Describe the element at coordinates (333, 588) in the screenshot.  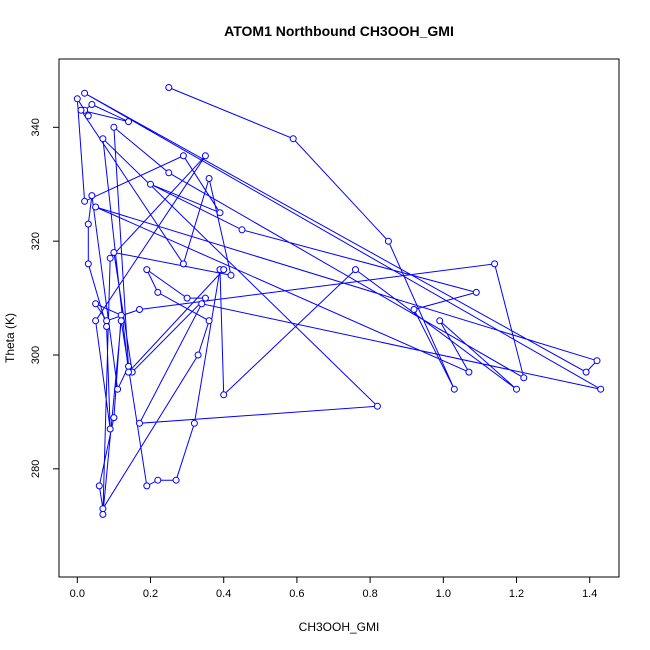
I see `x-axis: 0.0 0.2 0.4 0.6 0.8 1.0 1.2 1.4` at that location.